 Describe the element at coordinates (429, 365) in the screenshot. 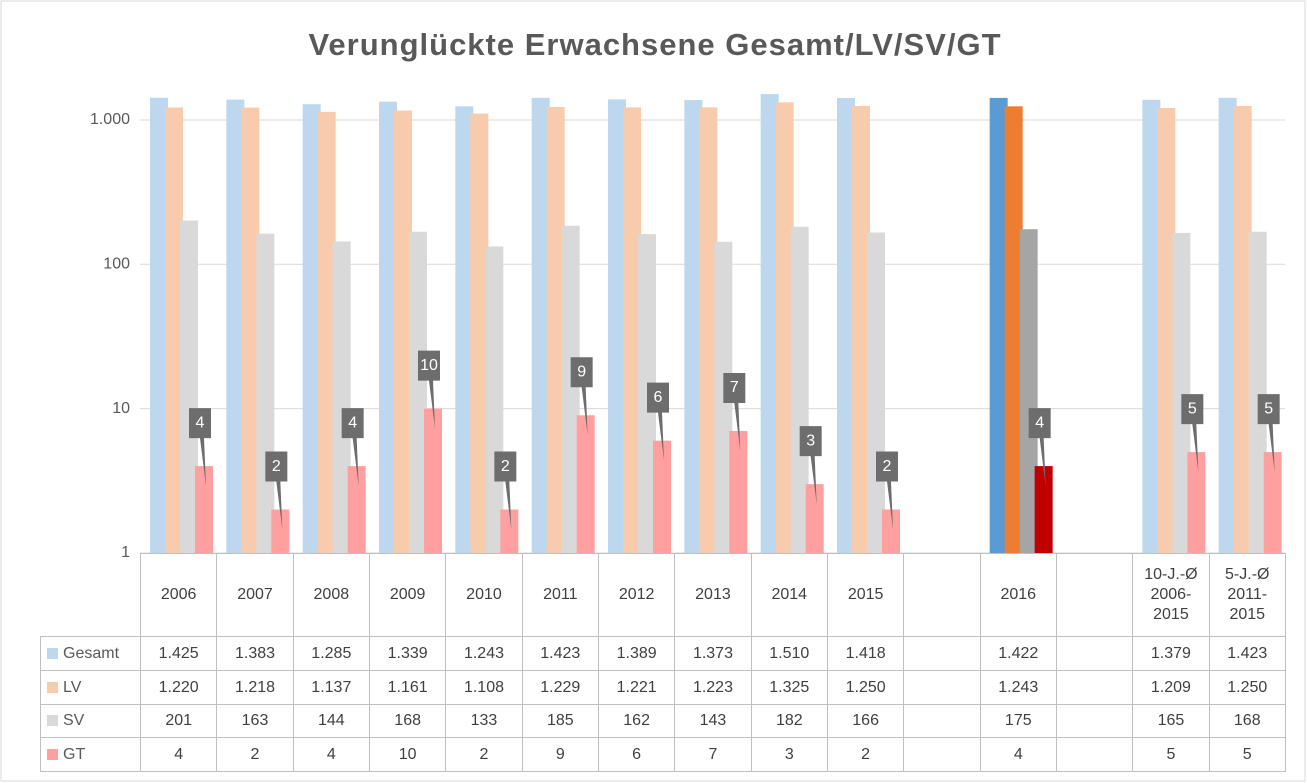

I see `data-label: 10` at that location.